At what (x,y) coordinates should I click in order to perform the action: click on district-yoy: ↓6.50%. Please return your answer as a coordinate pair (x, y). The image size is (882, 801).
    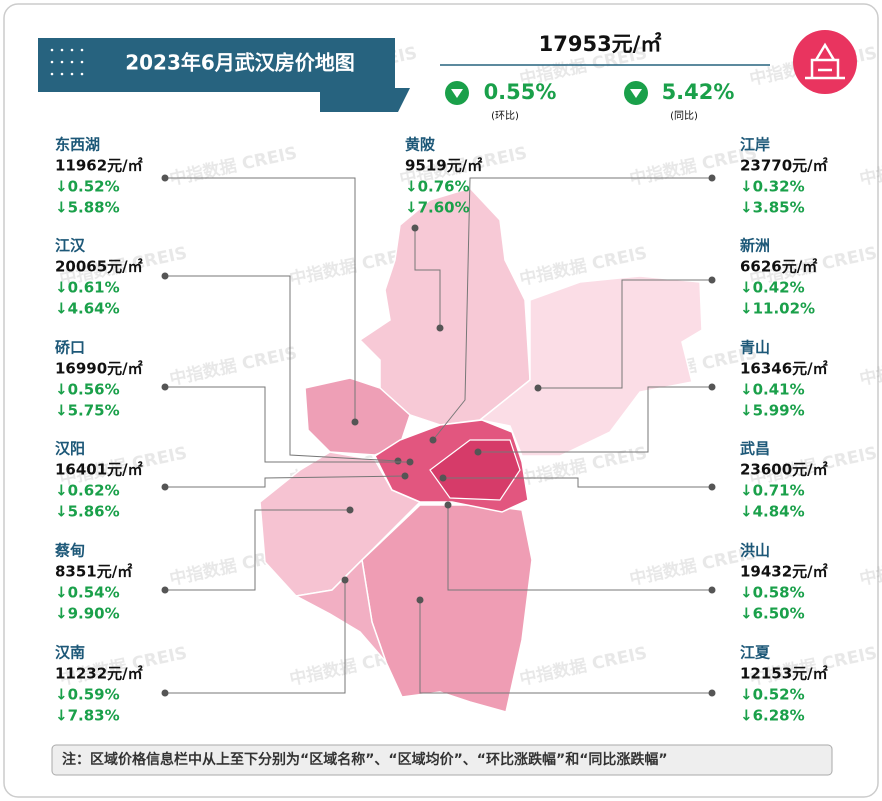
    Looking at the image, I should click on (772, 614).